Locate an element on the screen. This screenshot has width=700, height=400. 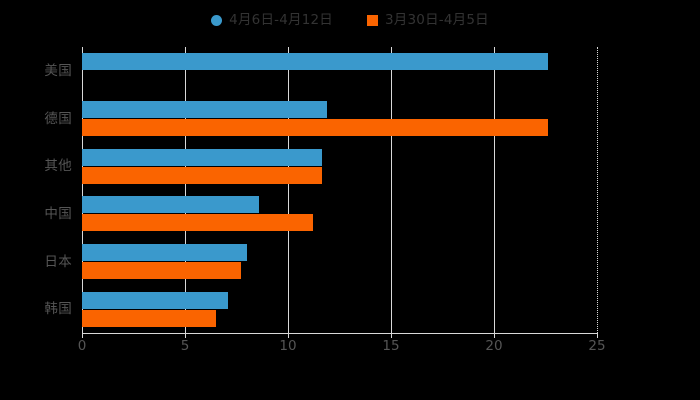
legend-label-series-1: 3月30日-4月5日 is located at coordinates (437, 20).